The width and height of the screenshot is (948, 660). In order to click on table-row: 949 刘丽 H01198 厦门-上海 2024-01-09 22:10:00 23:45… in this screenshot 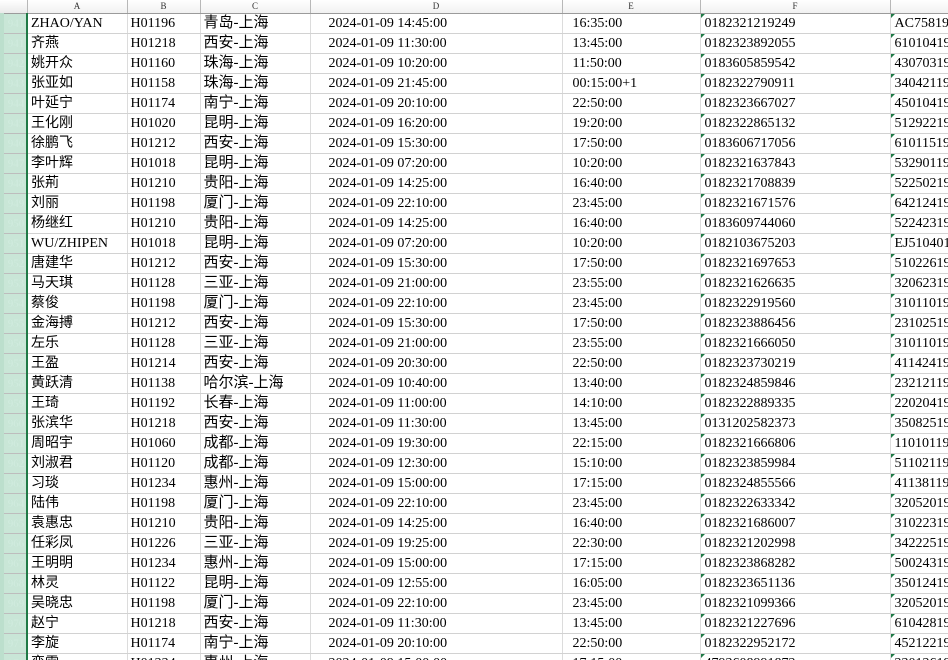, I will do `click(474, 203)`.